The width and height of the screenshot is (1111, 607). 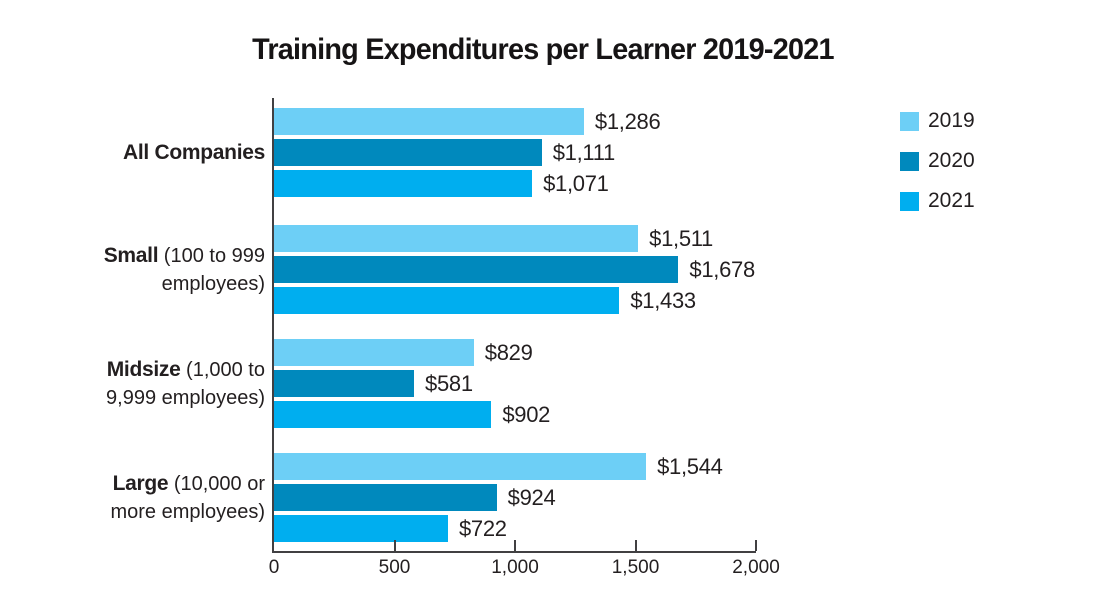 I want to click on legend-item-2020: 2020, so click(x=937, y=161).